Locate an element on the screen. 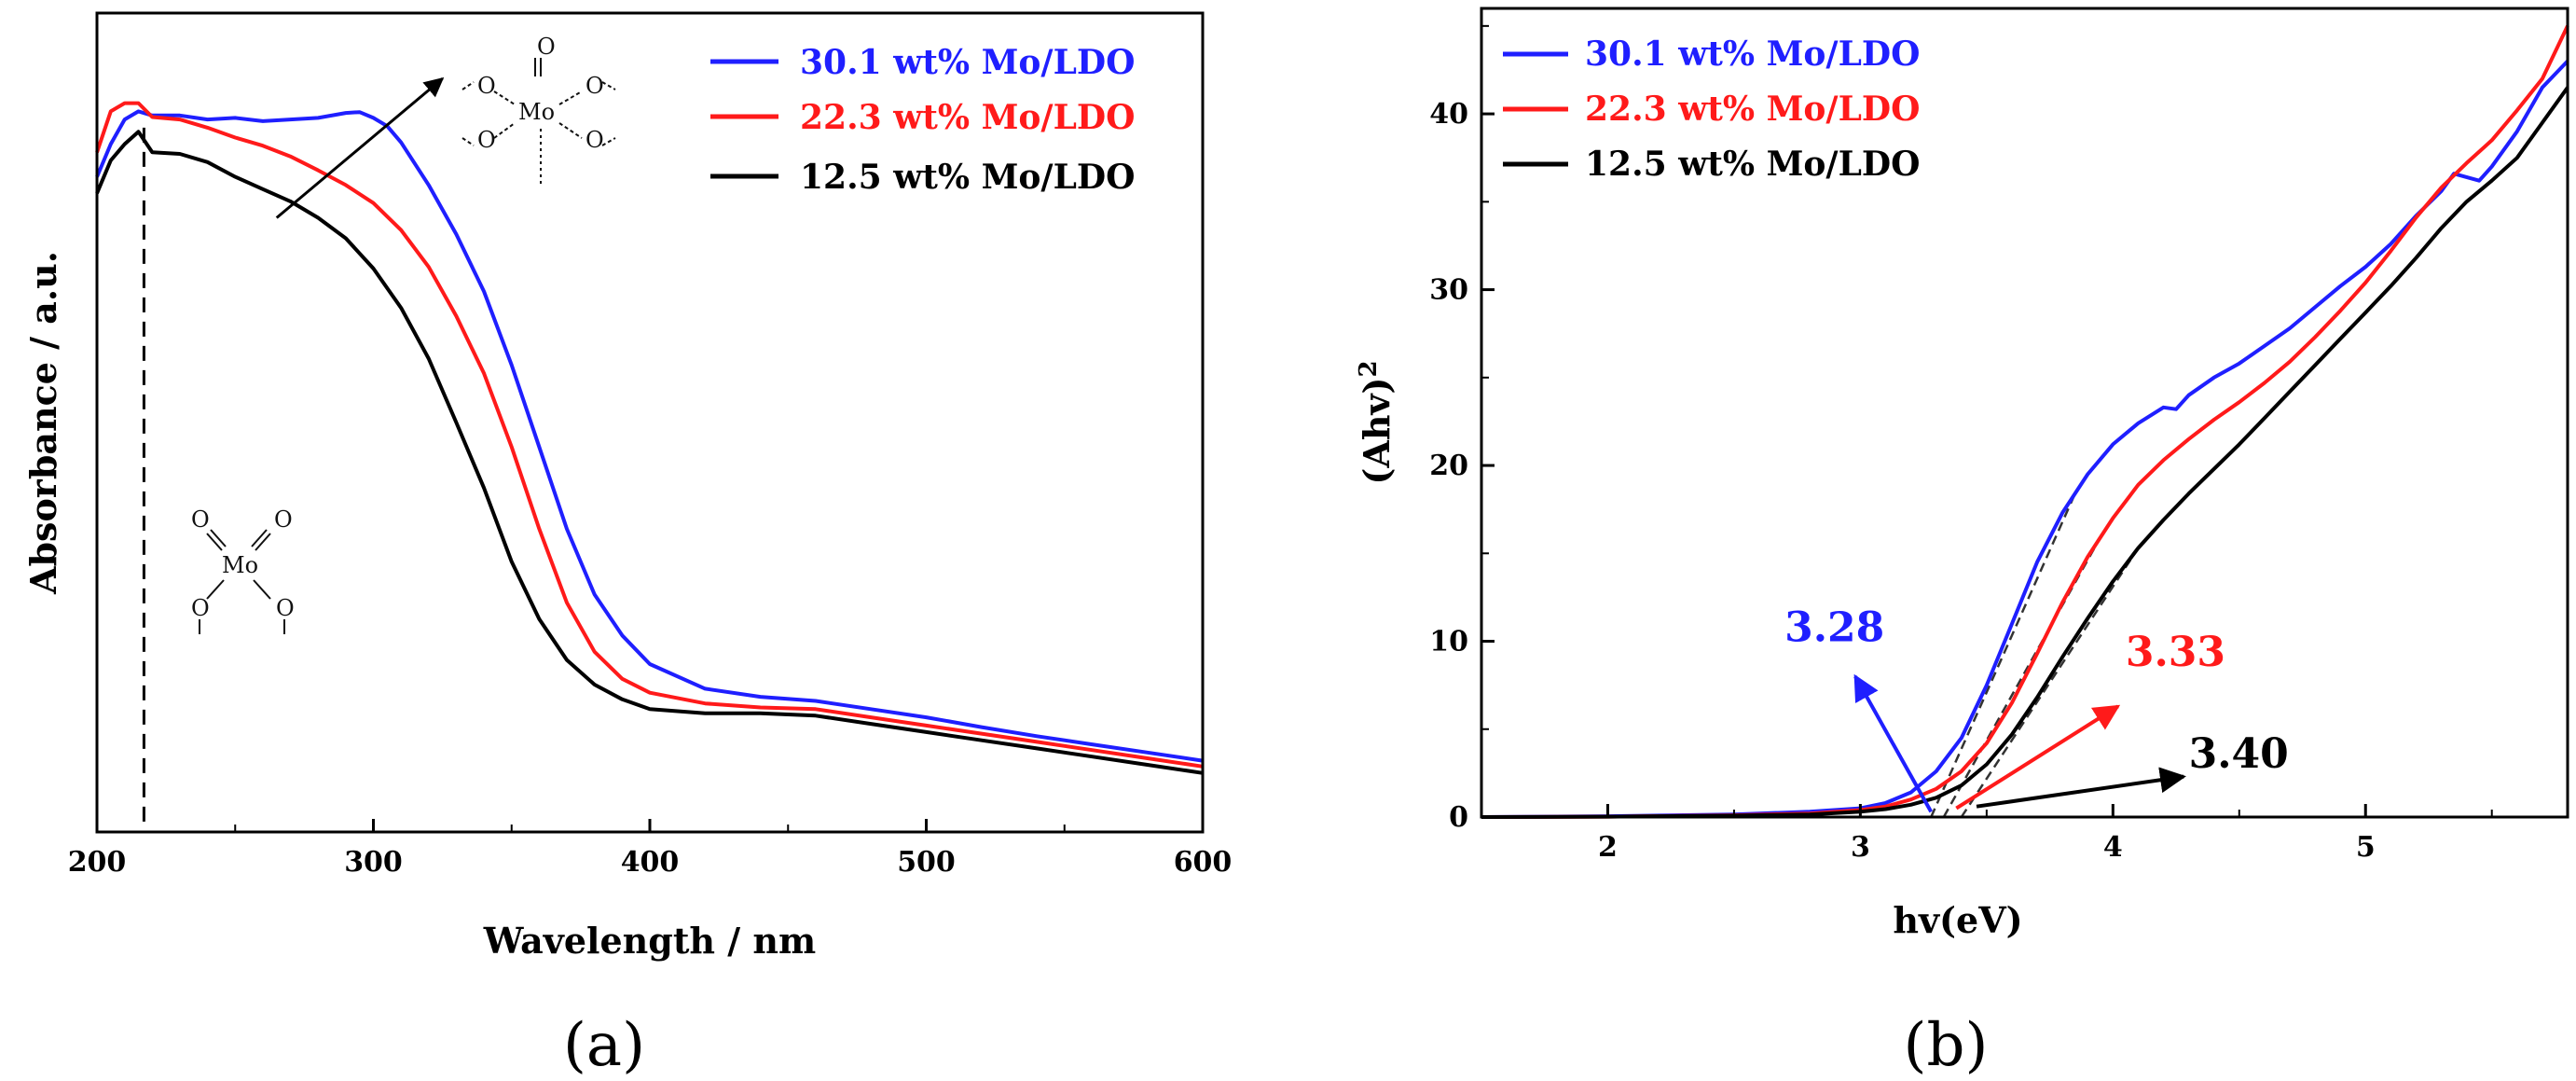 Image resolution: width=2576 pixels, height=1081 pixels. trend-arrow is located at coordinates (360, 147).